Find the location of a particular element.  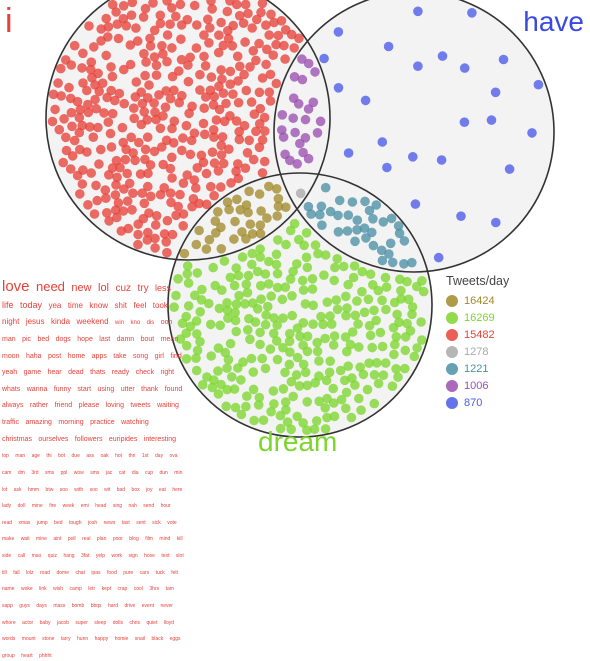

dot-i-dream is located at coordinates (196, 244).